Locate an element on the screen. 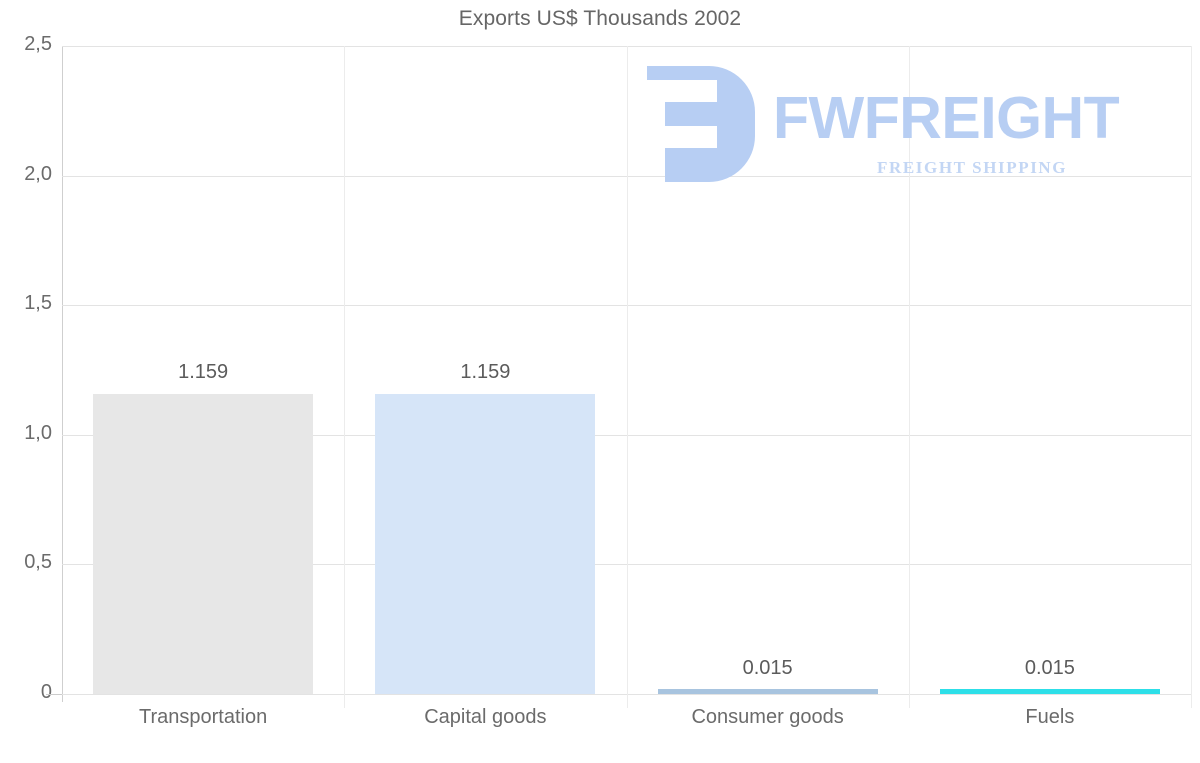 Image resolution: width=1200 pixels, height=763 pixels. y-axis-tick-label: 2,5 is located at coordinates (38, 44).